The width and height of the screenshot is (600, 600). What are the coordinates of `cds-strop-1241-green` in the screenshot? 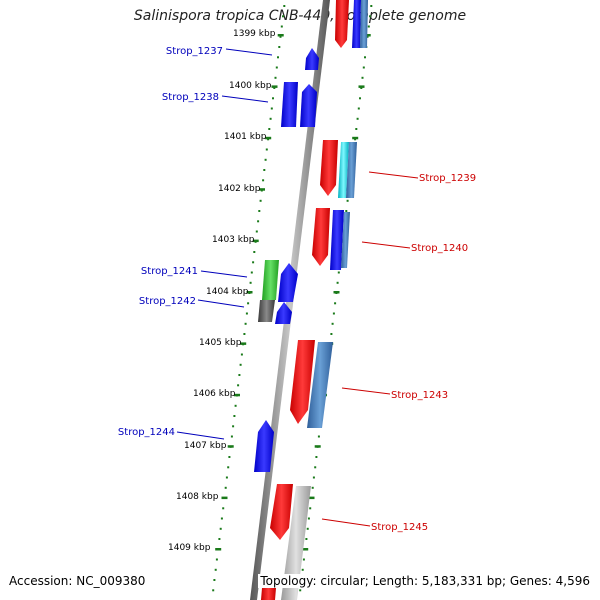 It's located at (270, 280).